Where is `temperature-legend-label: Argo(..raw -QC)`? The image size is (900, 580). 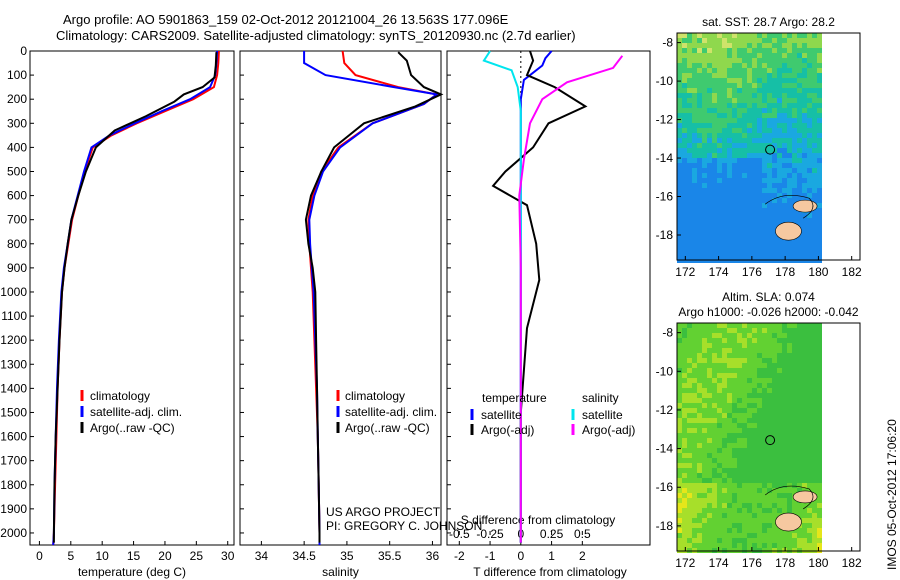
temperature-legend-label: Argo(..raw -QC) is located at coordinates (132, 428).